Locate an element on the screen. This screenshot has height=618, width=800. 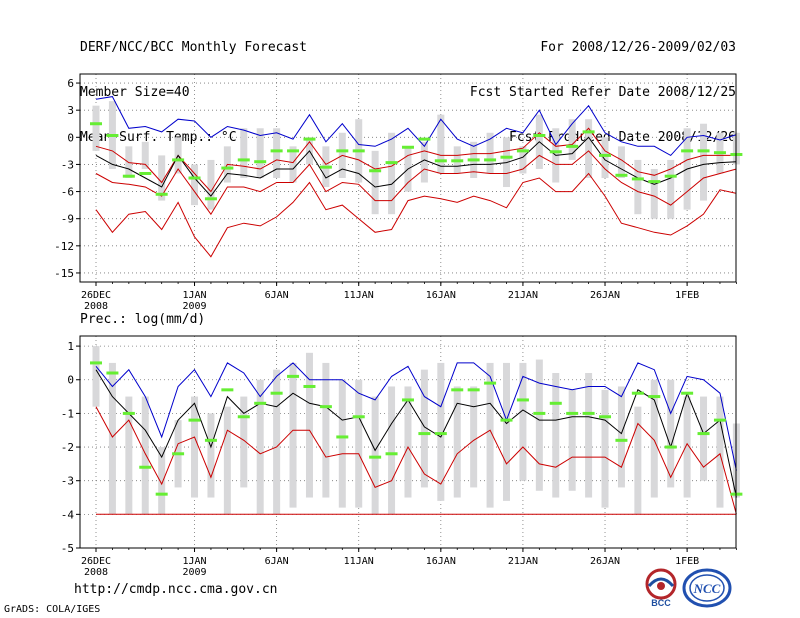
x-tick-label: 16JAN is located at coordinates (441, 561).